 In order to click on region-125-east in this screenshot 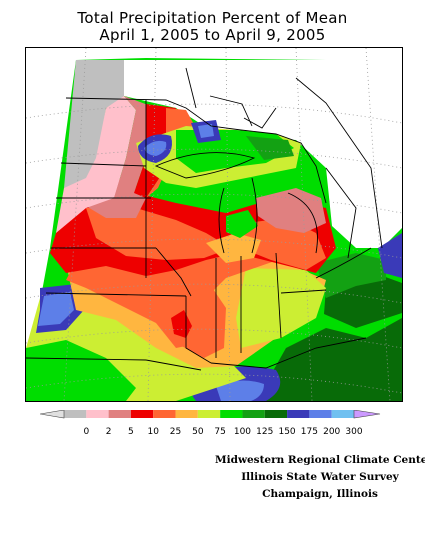, I will do `click(351, 275)`.